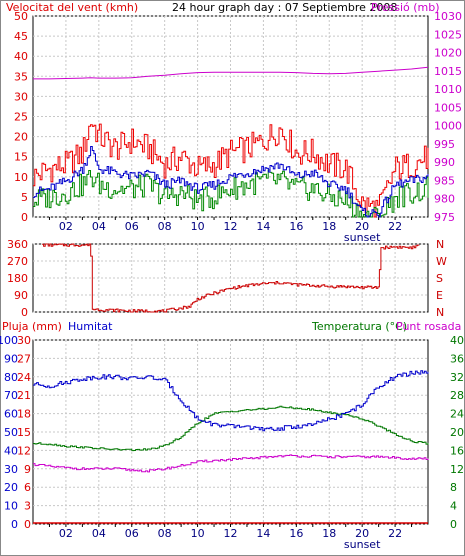 The image size is (465, 556). I want to click on wind-x-tick-label: 20, so click(362, 226).